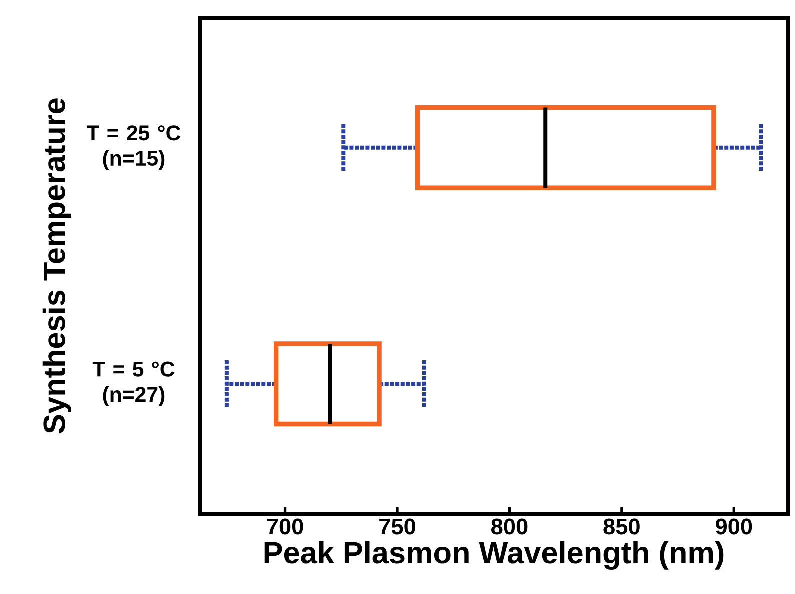 Image resolution: width=795 pixels, height=594 pixels. What do you see at coordinates (398, 526) in the screenshot?
I see `x-tick-label: 750` at bounding box center [398, 526].